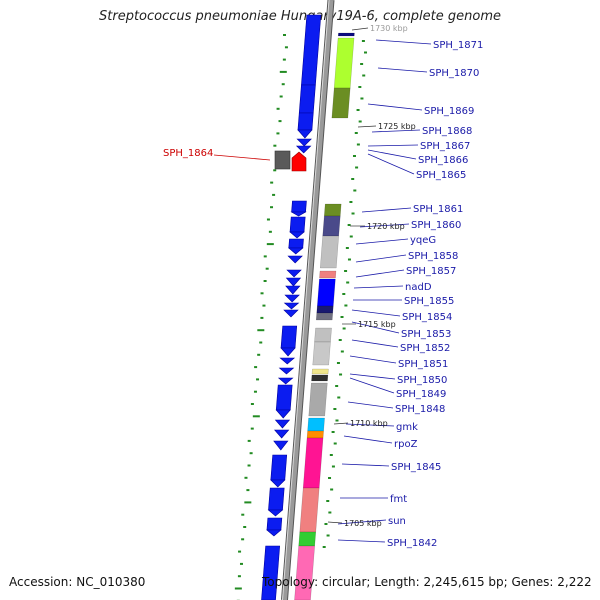 This screenshot has width=600, height=600. What do you see at coordinates (412, 543) in the screenshot?
I see `gene-label: SPH_1842` at bounding box center [412, 543].